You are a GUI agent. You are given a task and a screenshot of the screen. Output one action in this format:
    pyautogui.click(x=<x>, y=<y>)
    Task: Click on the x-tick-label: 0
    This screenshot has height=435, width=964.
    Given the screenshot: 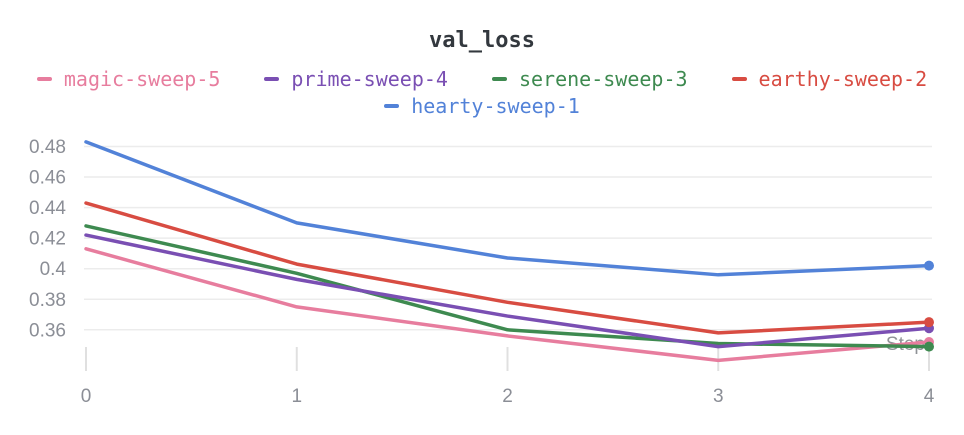 What is the action you would take?
    pyautogui.click(x=86, y=396)
    